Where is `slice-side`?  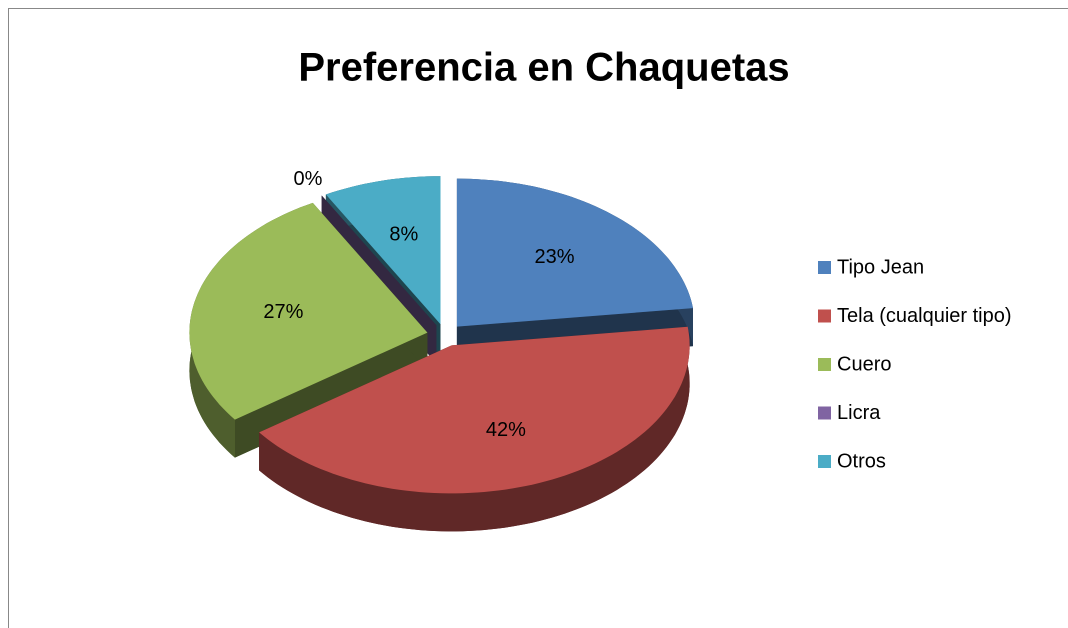 slice-side is located at coordinates (474, 429).